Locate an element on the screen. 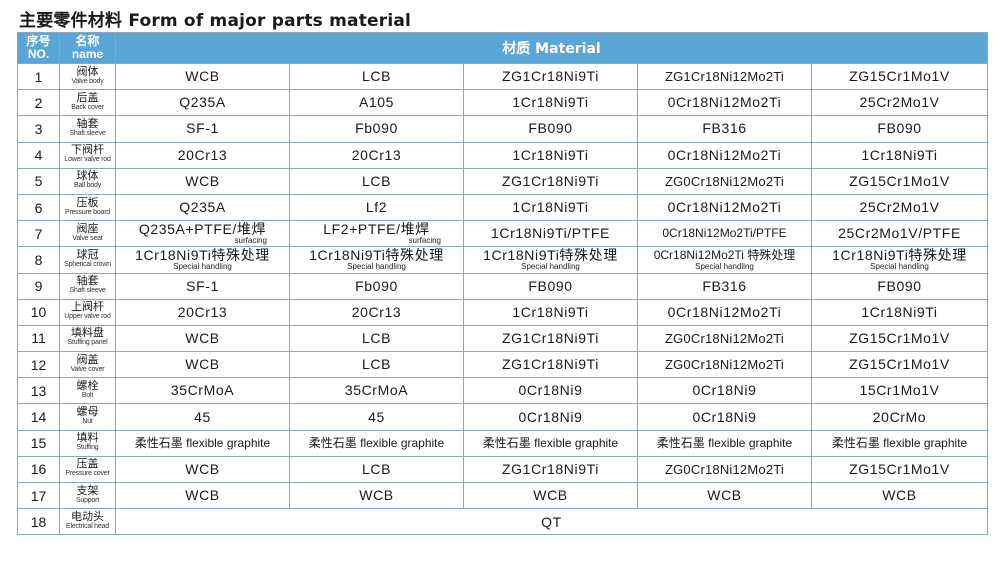  part-name-cn: 球冠 is located at coordinates (87, 254).